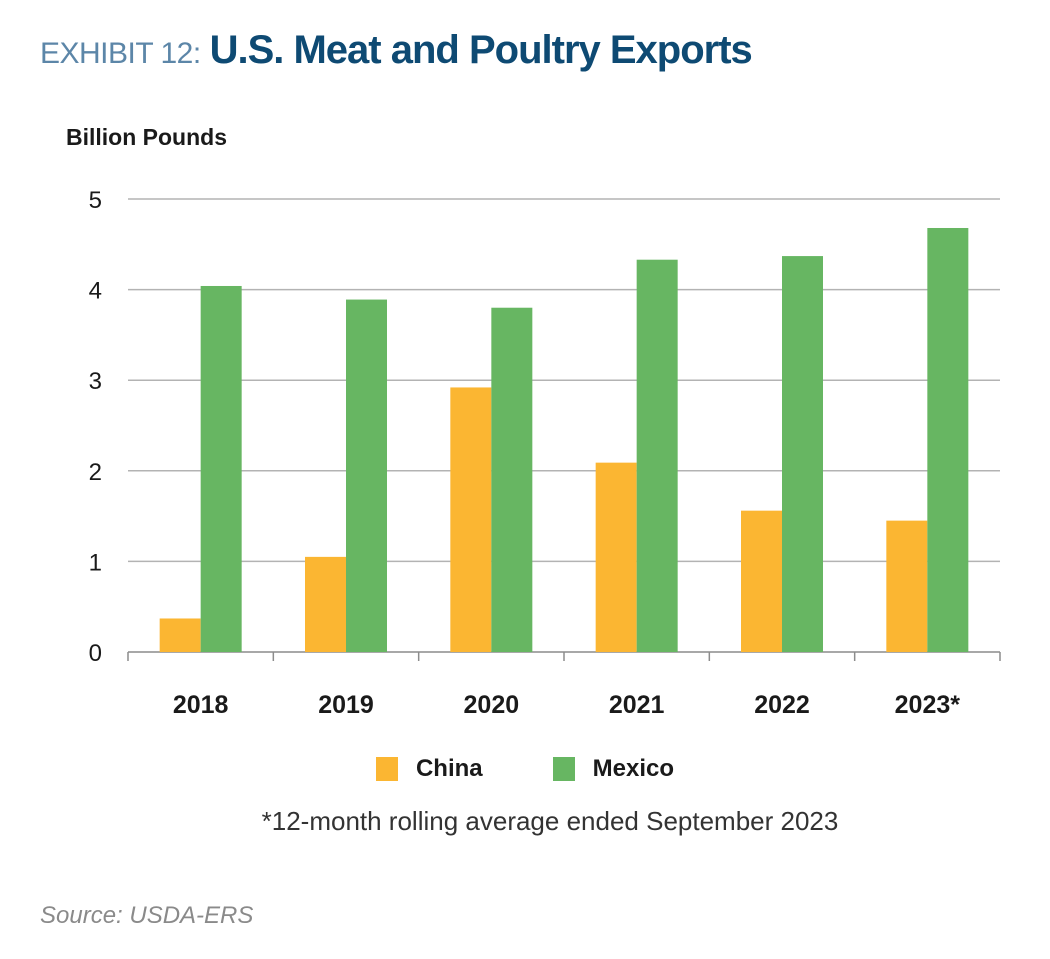 Image resolution: width=1050 pixels, height=959 pixels. Describe the element at coordinates (761, 581) in the screenshot. I see `bar-china-2022` at that location.